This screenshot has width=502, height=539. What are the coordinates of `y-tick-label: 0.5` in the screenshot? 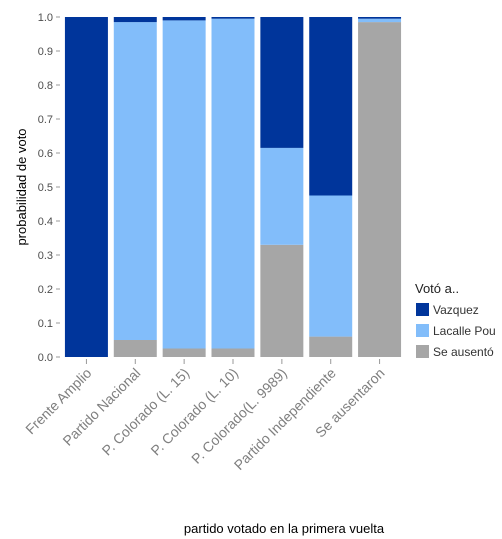 It's located at (45, 188).